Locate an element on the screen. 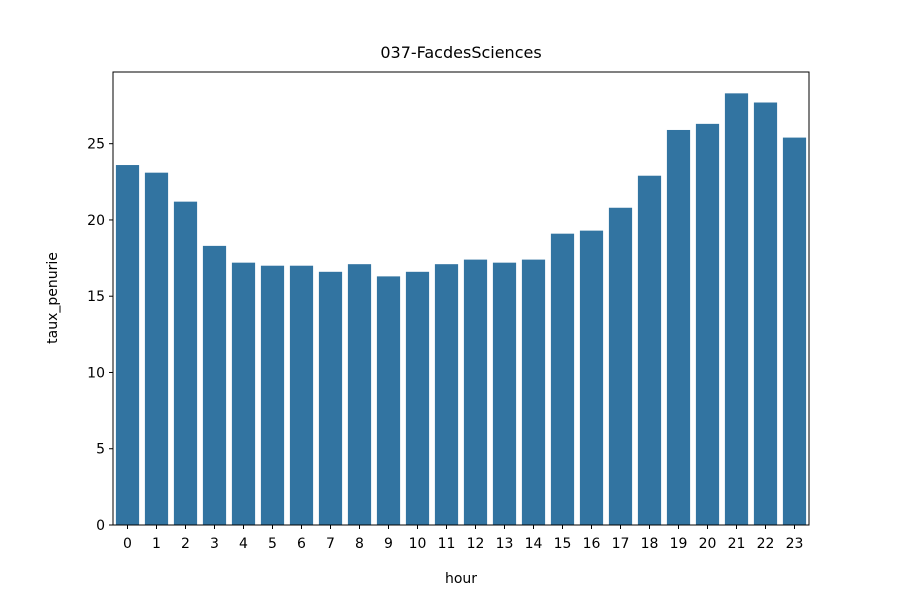  x-tick-label: 4 is located at coordinates (243, 544).